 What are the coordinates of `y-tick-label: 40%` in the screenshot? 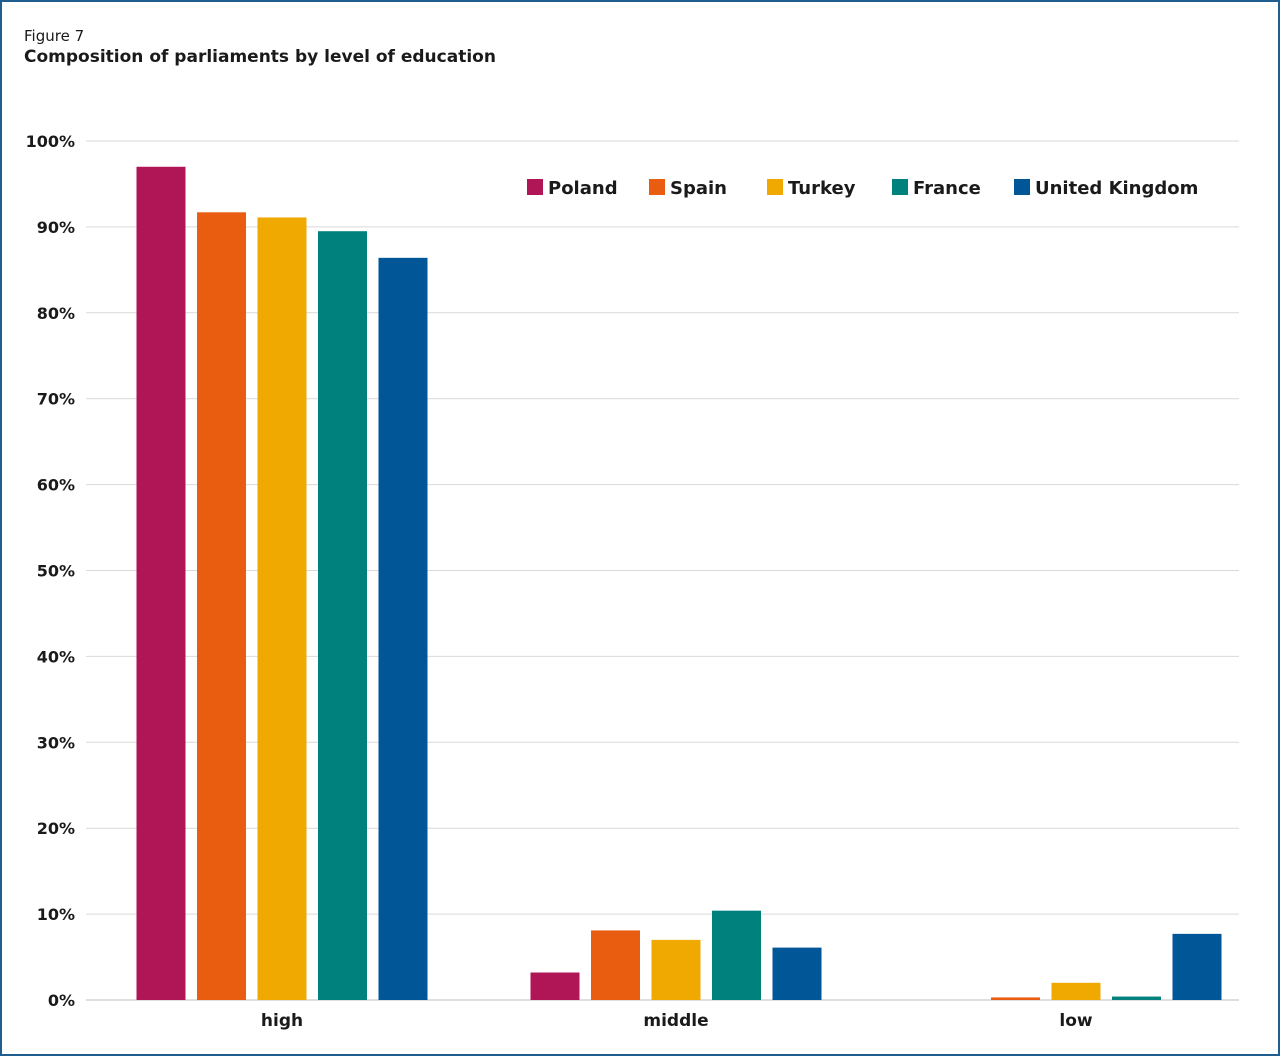 It's located at (56, 656).